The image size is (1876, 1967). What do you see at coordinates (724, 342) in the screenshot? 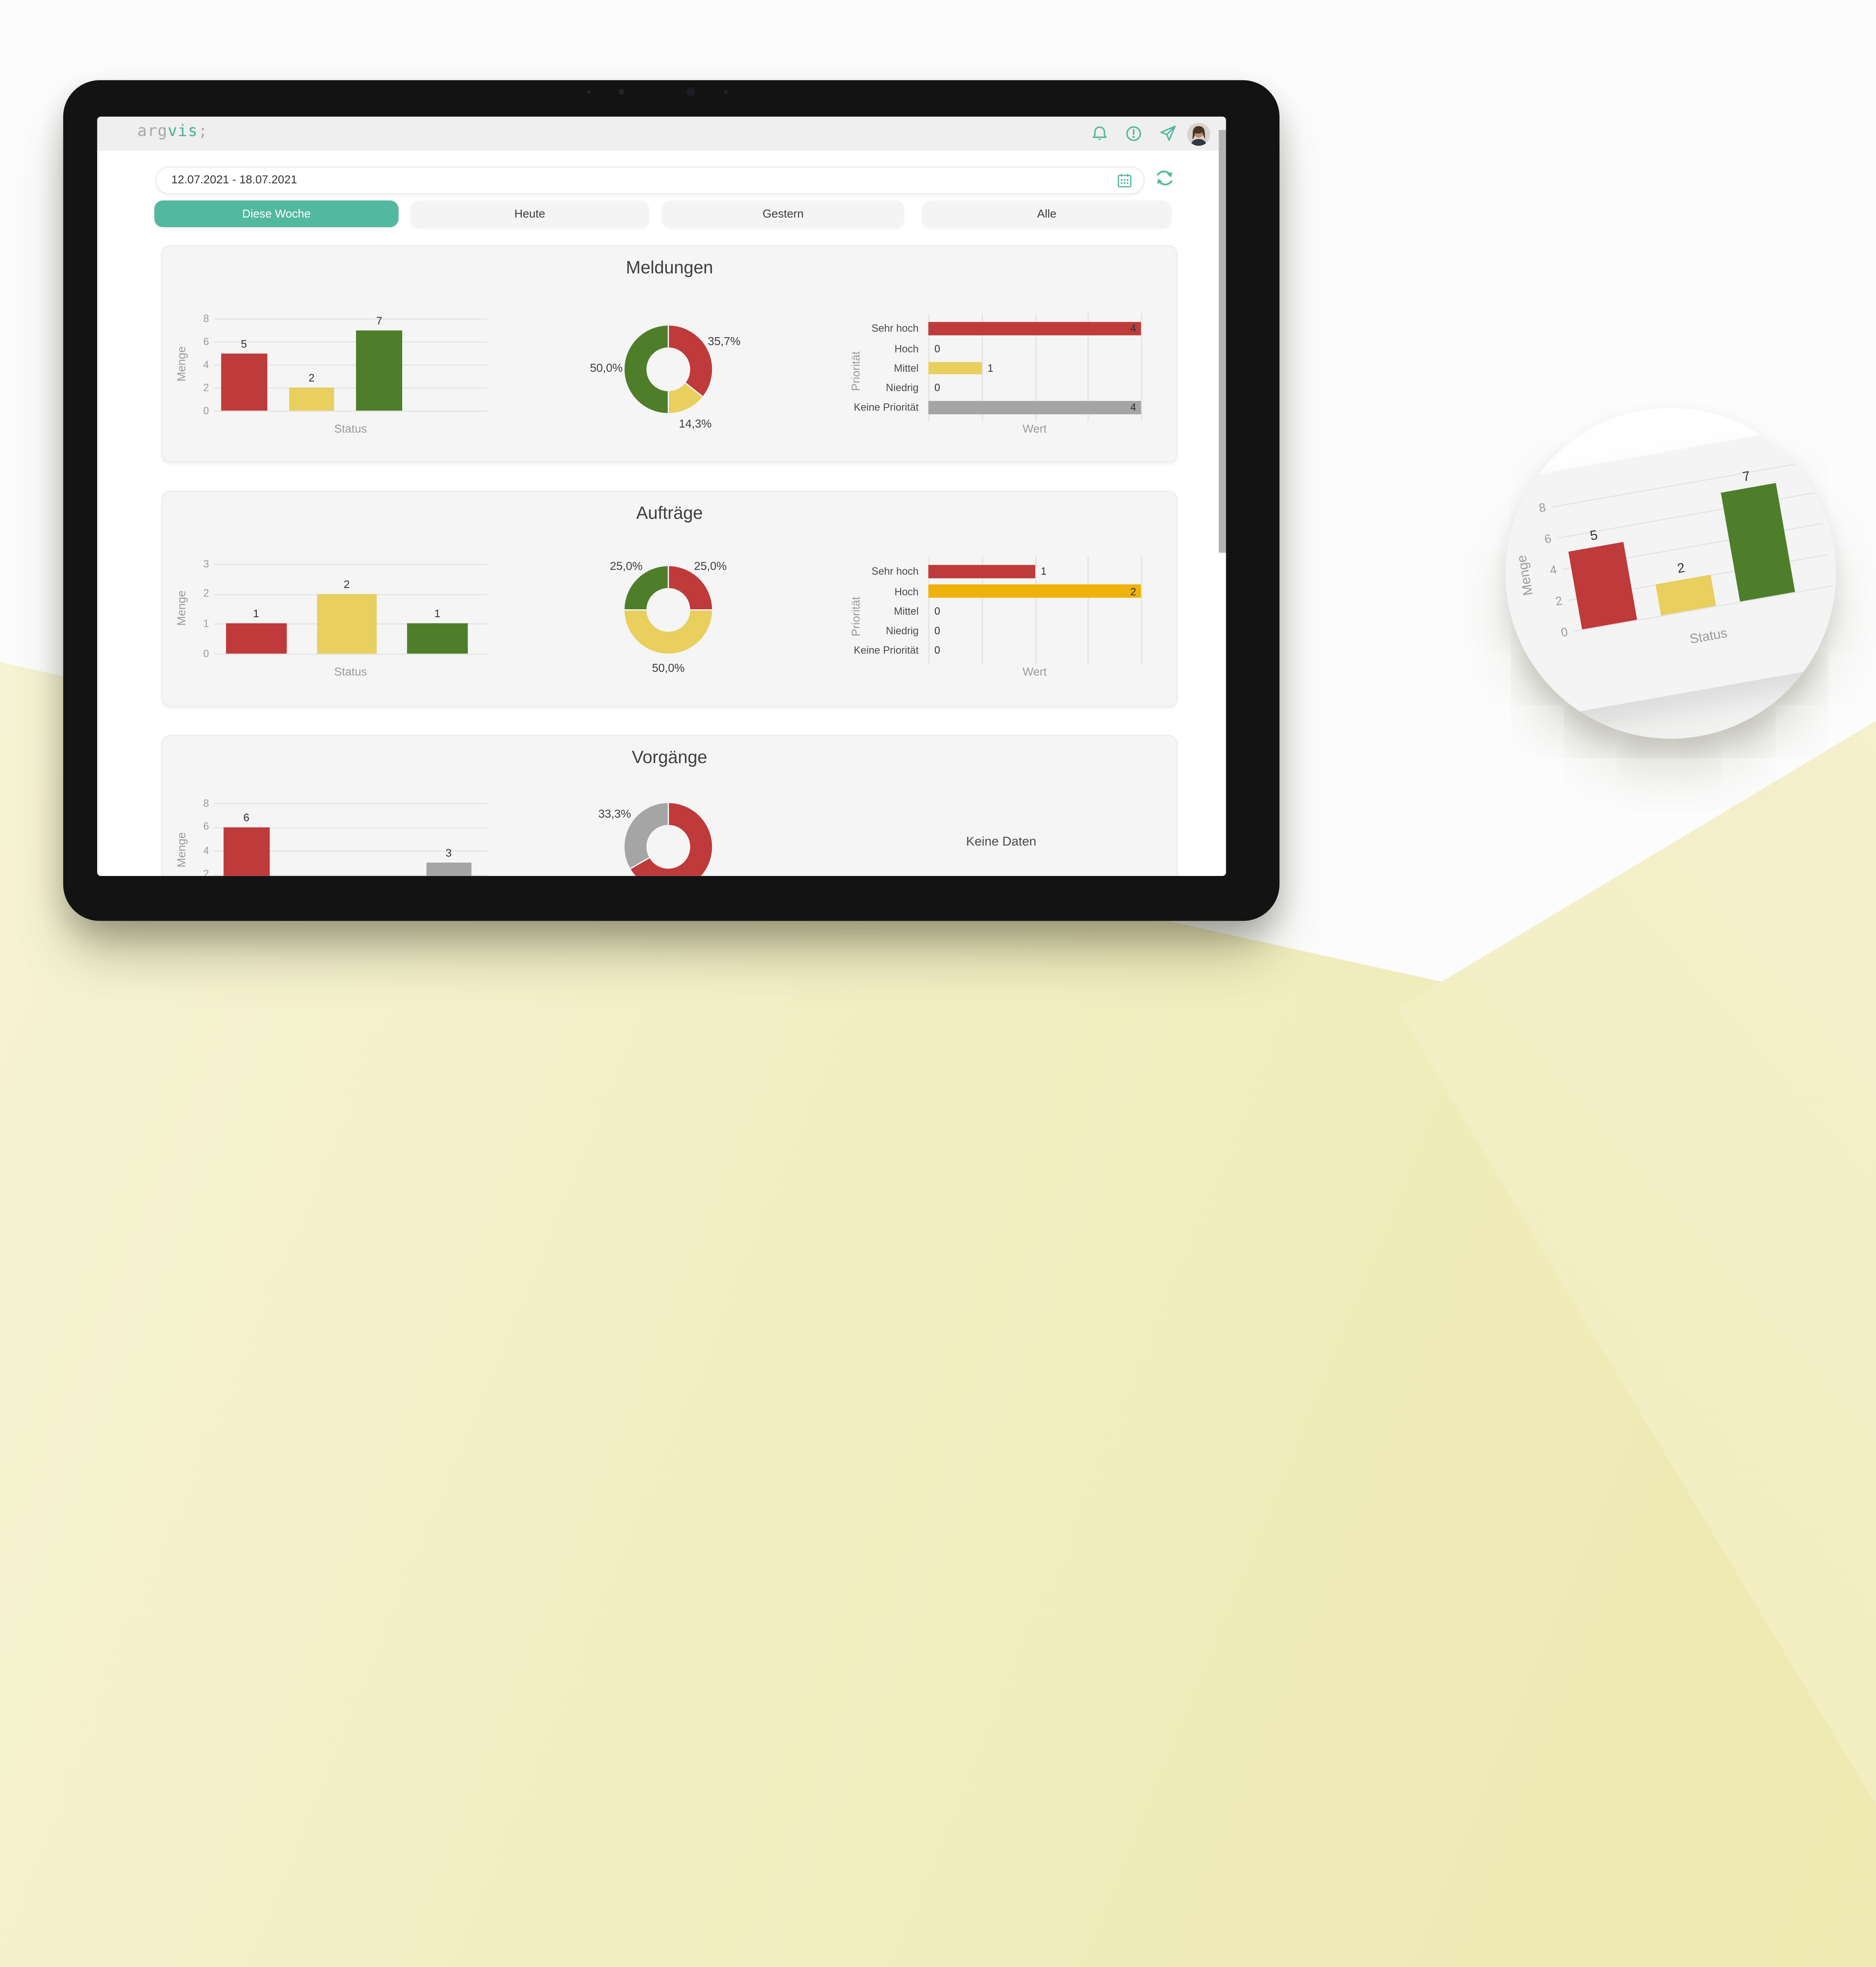
I see `donut-label: 35,7%` at bounding box center [724, 342].